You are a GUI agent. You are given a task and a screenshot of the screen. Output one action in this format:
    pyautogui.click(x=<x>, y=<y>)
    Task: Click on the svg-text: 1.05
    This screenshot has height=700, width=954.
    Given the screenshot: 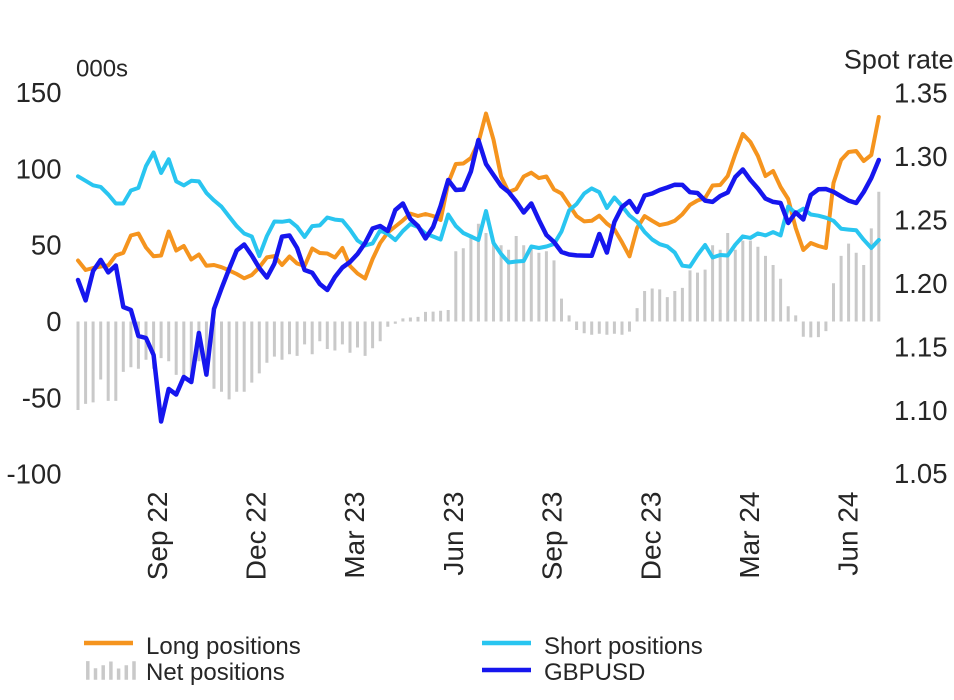 What is the action you would take?
    pyautogui.click(x=921, y=473)
    